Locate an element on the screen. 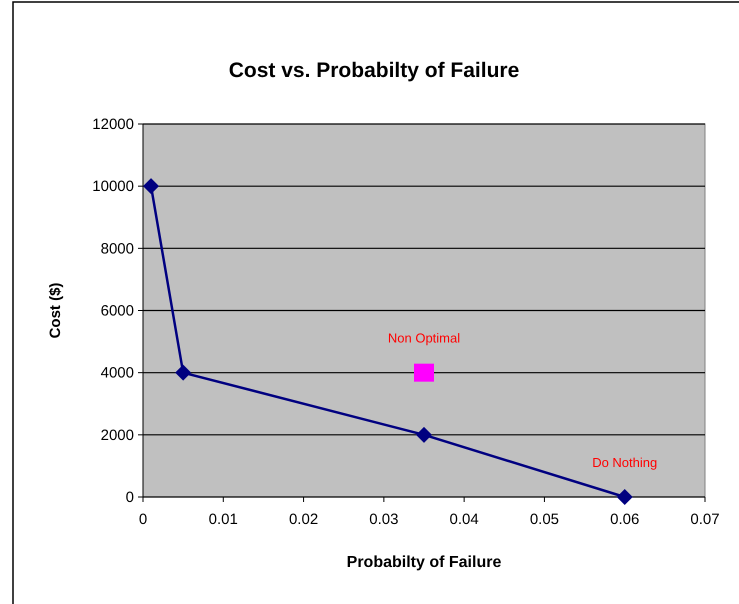 The height and width of the screenshot is (604, 739). x-tick-label: 0.03 is located at coordinates (383, 519).